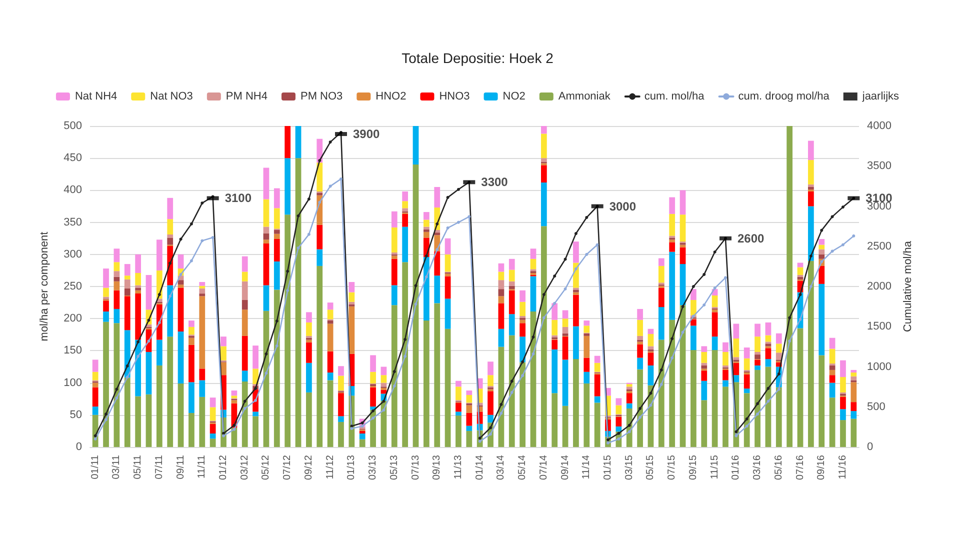 The width and height of the screenshot is (955, 533). What do you see at coordinates (584, 96) in the screenshot?
I see `legend-label: Ammoniak` at bounding box center [584, 96].